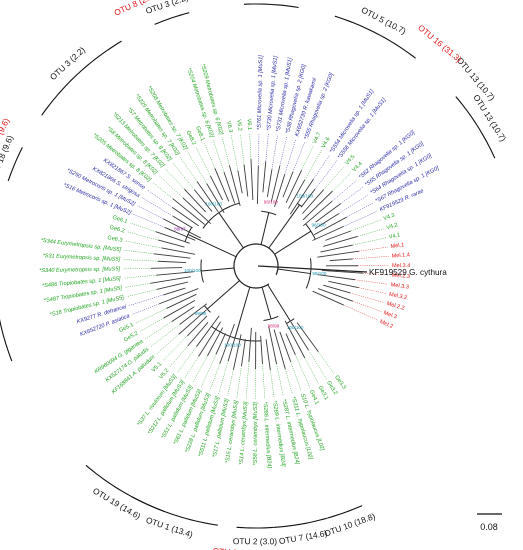 This screenshot has width=523, height=550. I want to click on tip-label: V4.3, so click(389, 218).